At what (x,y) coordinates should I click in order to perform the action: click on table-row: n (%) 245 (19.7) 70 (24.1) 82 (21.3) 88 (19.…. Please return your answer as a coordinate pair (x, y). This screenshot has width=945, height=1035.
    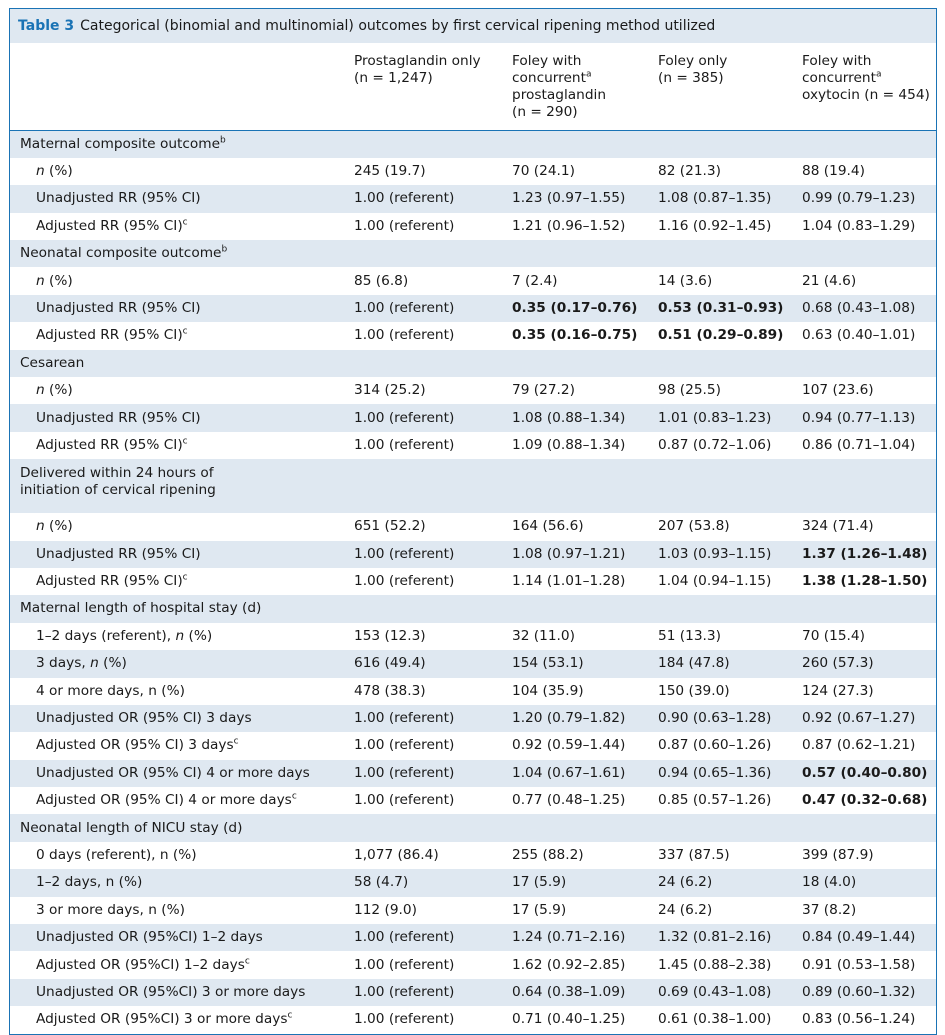
    Looking at the image, I should click on (473, 171).